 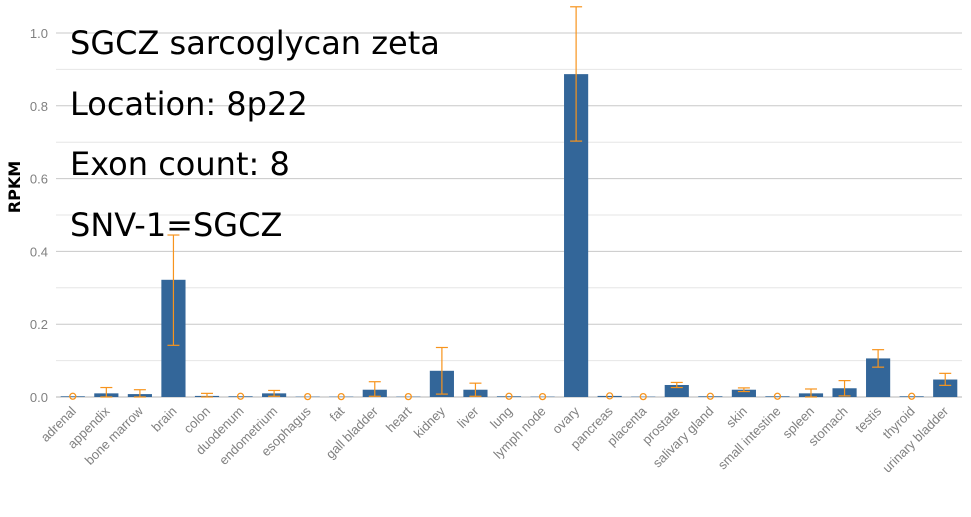 What do you see at coordinates (39, 179) in the screenshot?
I see `y-tick-label: 0.6` at bounding box center [39, 179].